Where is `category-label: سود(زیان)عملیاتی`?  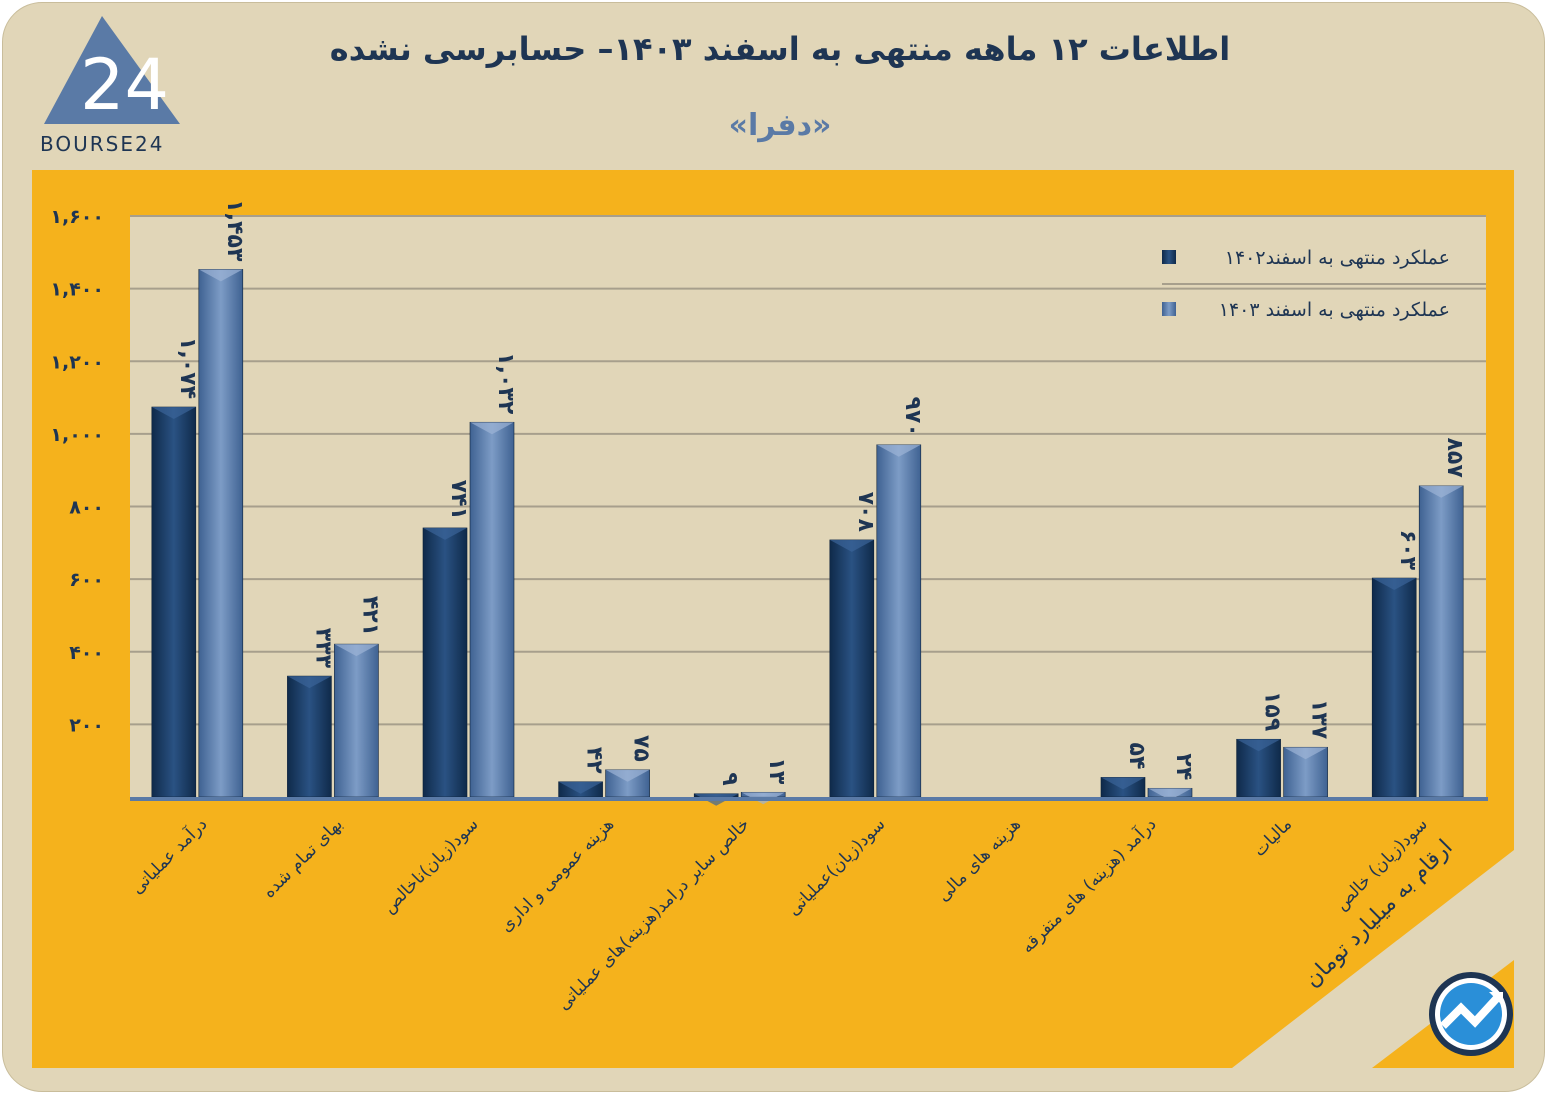 category-label: سود(زیان)عملیاتی is located at coordinates (837, 867).